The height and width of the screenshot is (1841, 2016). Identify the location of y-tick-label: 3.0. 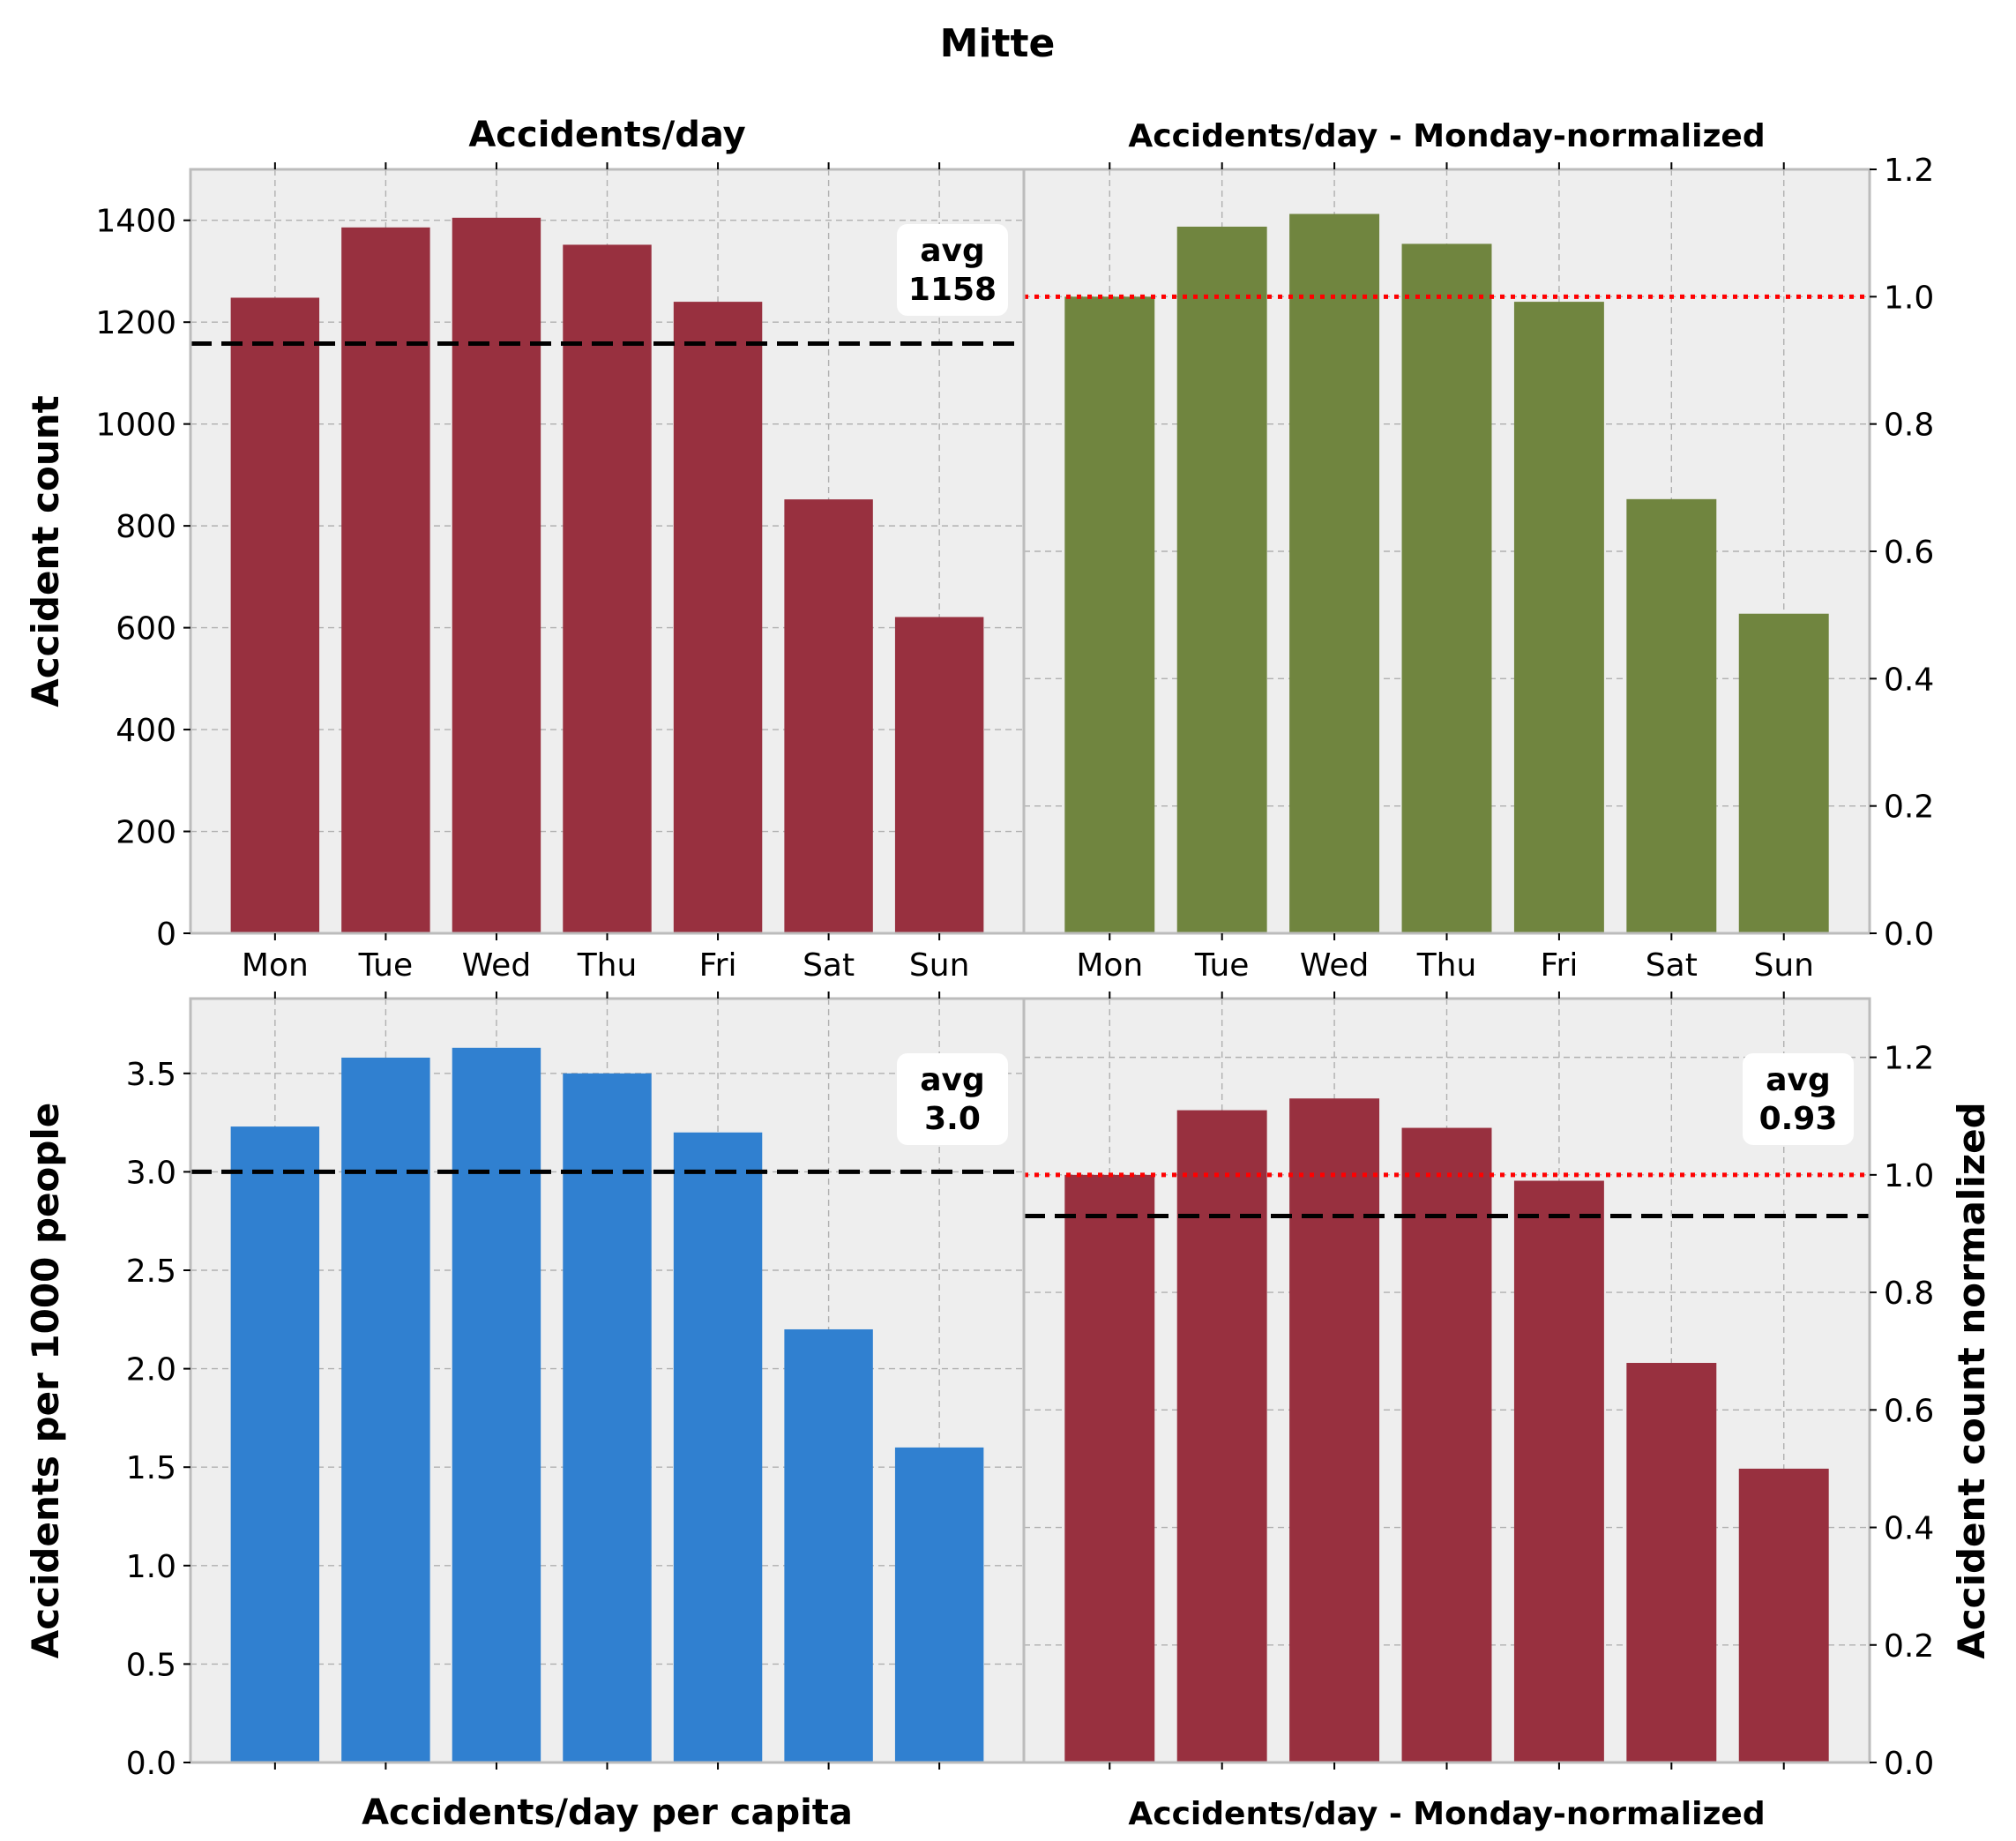
(151, 1173).